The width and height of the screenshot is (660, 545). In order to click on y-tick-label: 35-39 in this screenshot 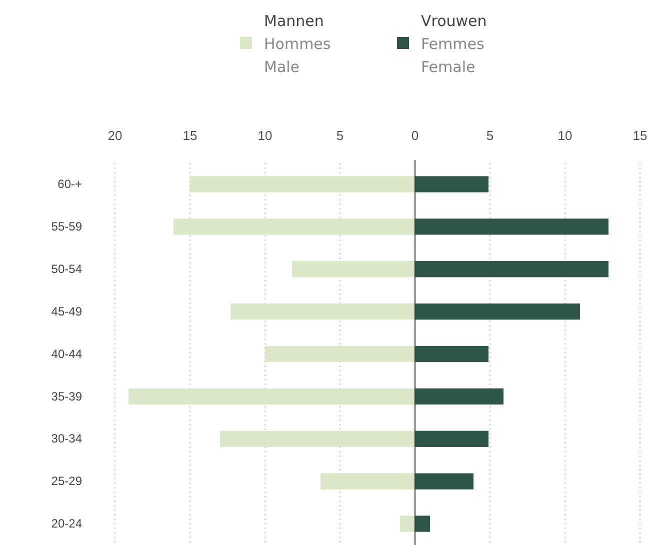, I will do `click(66, 396)`.